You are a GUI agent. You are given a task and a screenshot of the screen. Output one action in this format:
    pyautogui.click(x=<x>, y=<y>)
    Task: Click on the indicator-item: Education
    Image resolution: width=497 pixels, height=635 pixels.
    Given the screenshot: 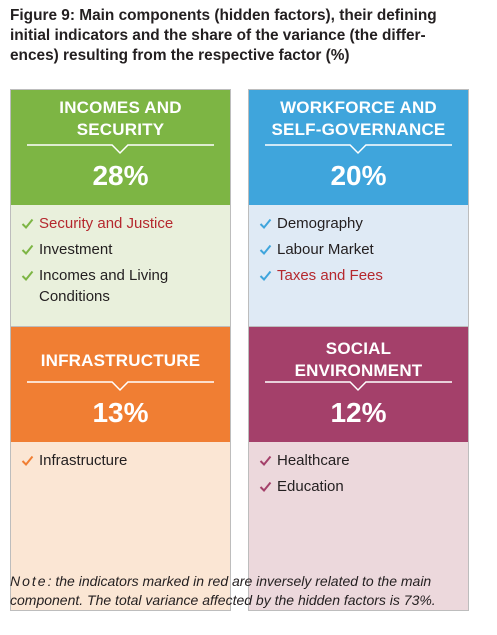 What is the action you would take?
    pyautogui.click(x=358, y=486)
    